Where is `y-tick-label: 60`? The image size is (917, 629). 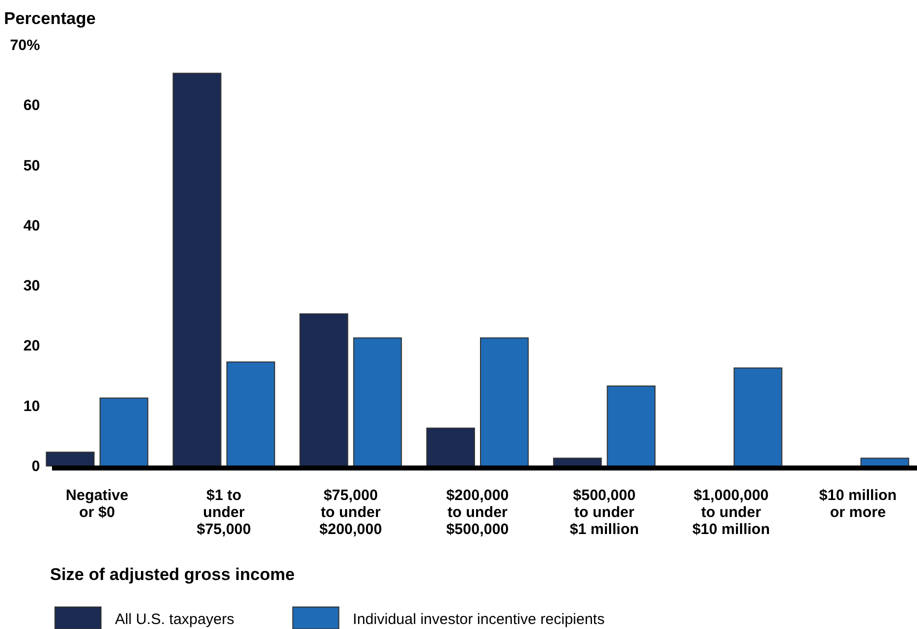 y-tick-label: 60 is located at coordinates (31, 105).